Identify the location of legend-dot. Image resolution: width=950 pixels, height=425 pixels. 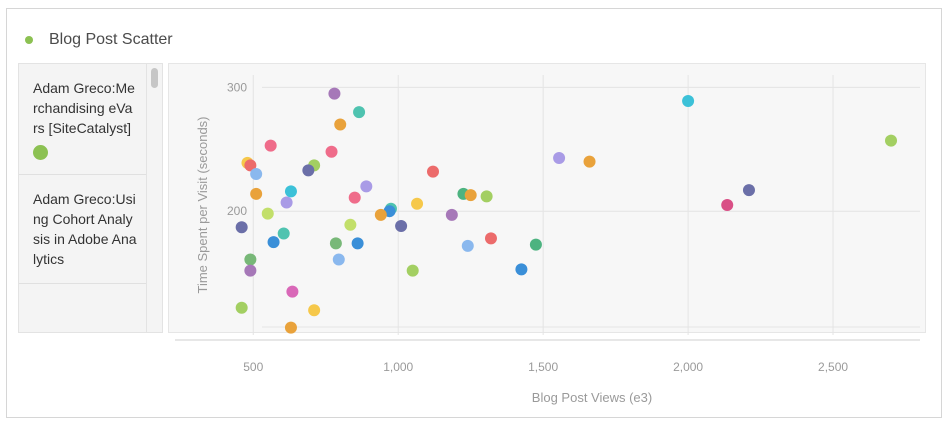
(29, 40).